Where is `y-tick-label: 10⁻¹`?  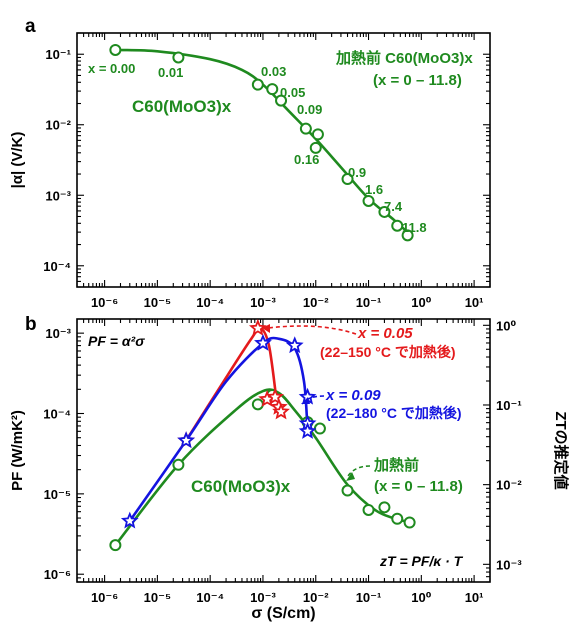
y-tick-label: 10⁻¹ is located at coordinates (58, 54).